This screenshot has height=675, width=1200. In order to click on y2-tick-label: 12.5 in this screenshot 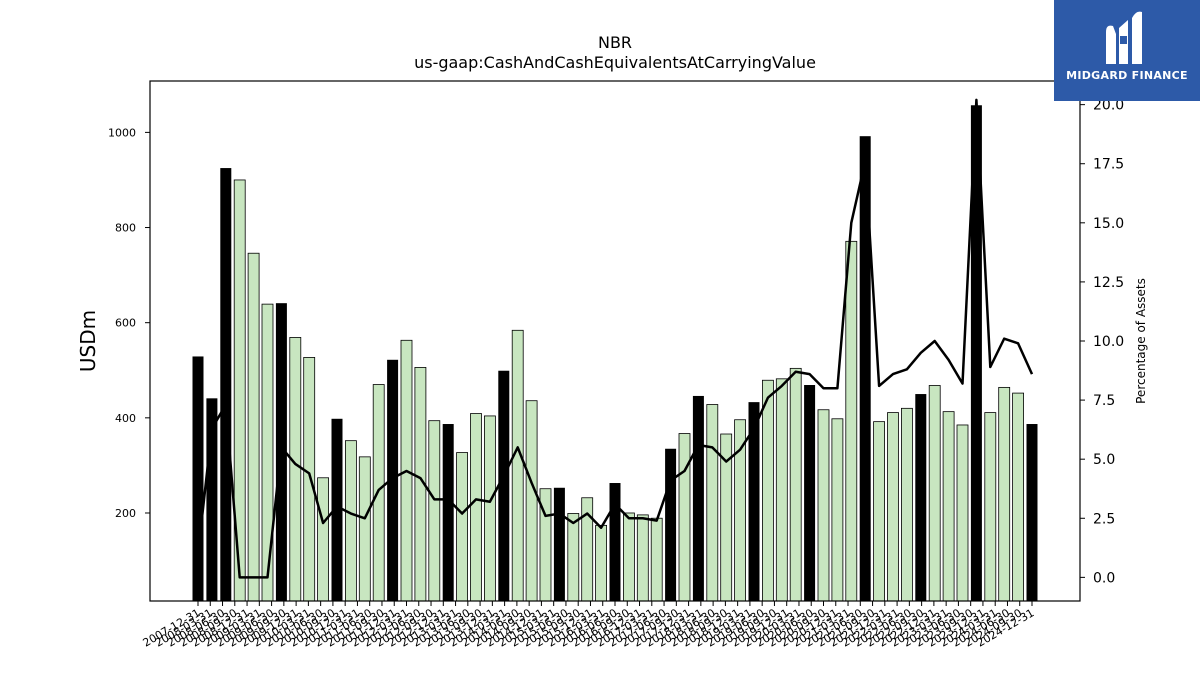, I will do `click(1108, 283)`.